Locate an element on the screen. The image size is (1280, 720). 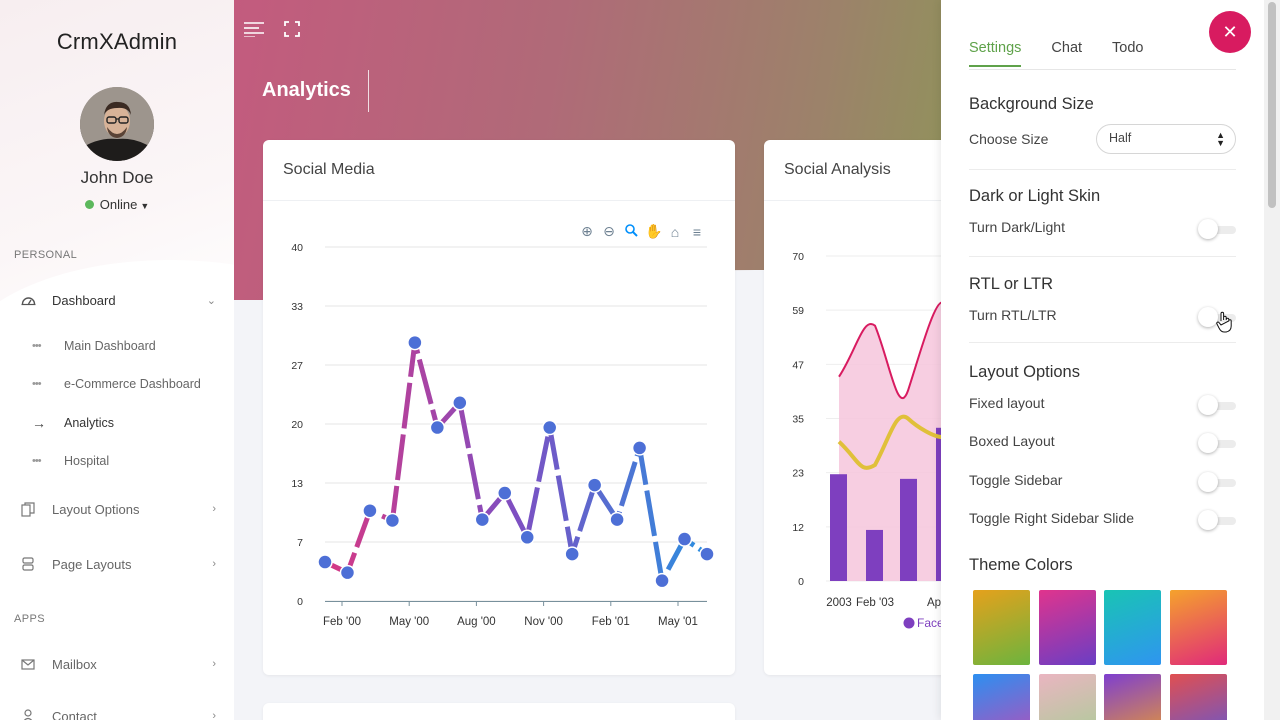
sidebar-item-dashboard: Dashboard ⌄ is located at coordinates (117, 300).